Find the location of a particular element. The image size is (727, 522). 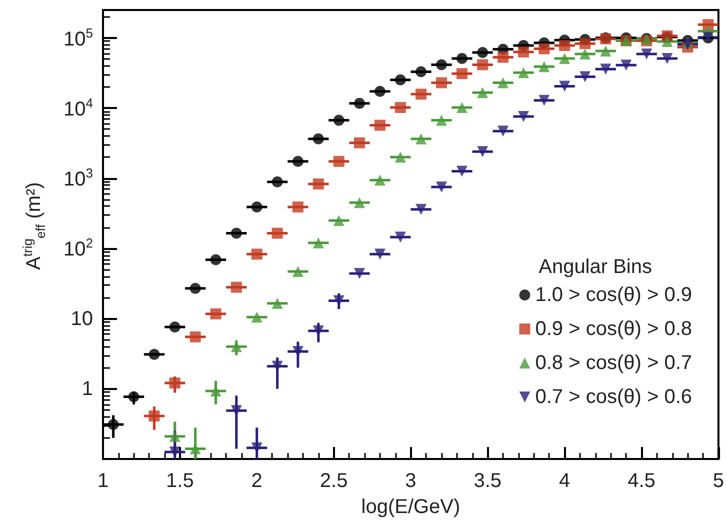

x-tick-label: 5 is located at coordinates (718, 481).